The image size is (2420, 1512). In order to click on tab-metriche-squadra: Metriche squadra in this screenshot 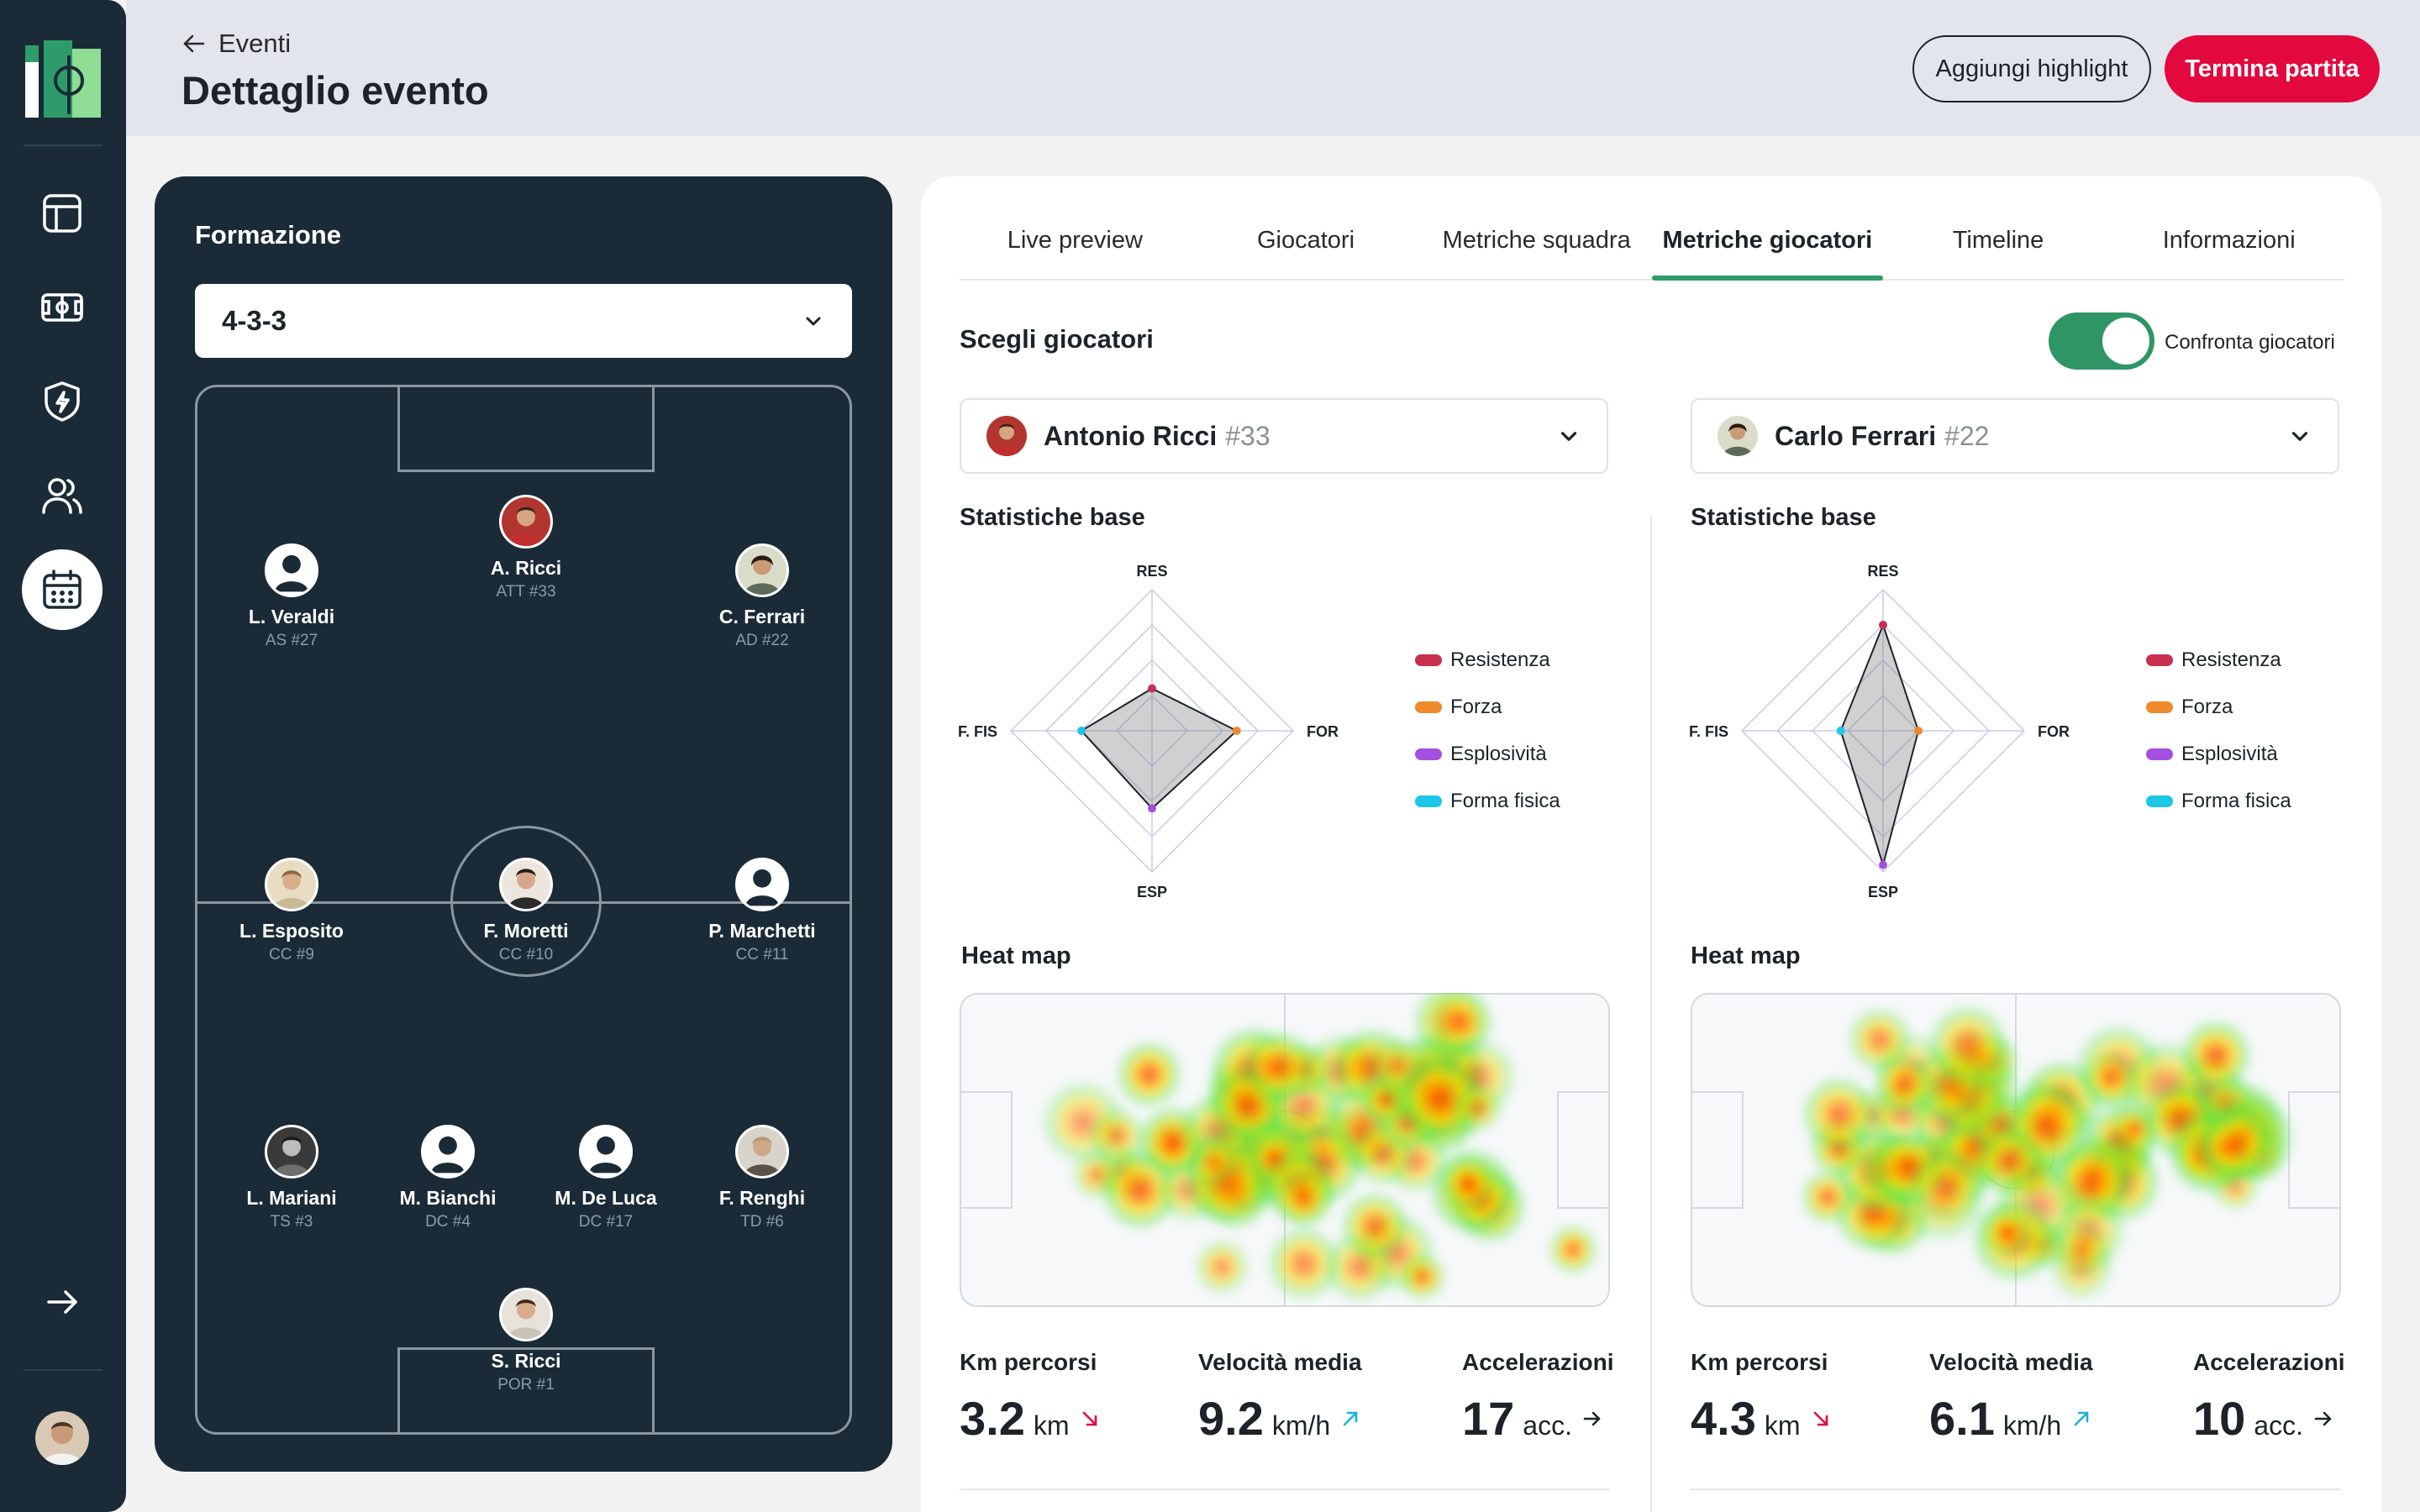, I will do `click(1536, 240)`.